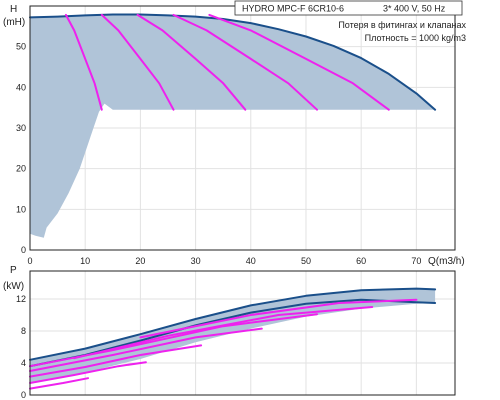 The image size is (500, 400). I want to click on legend-box, so click(348, 8).